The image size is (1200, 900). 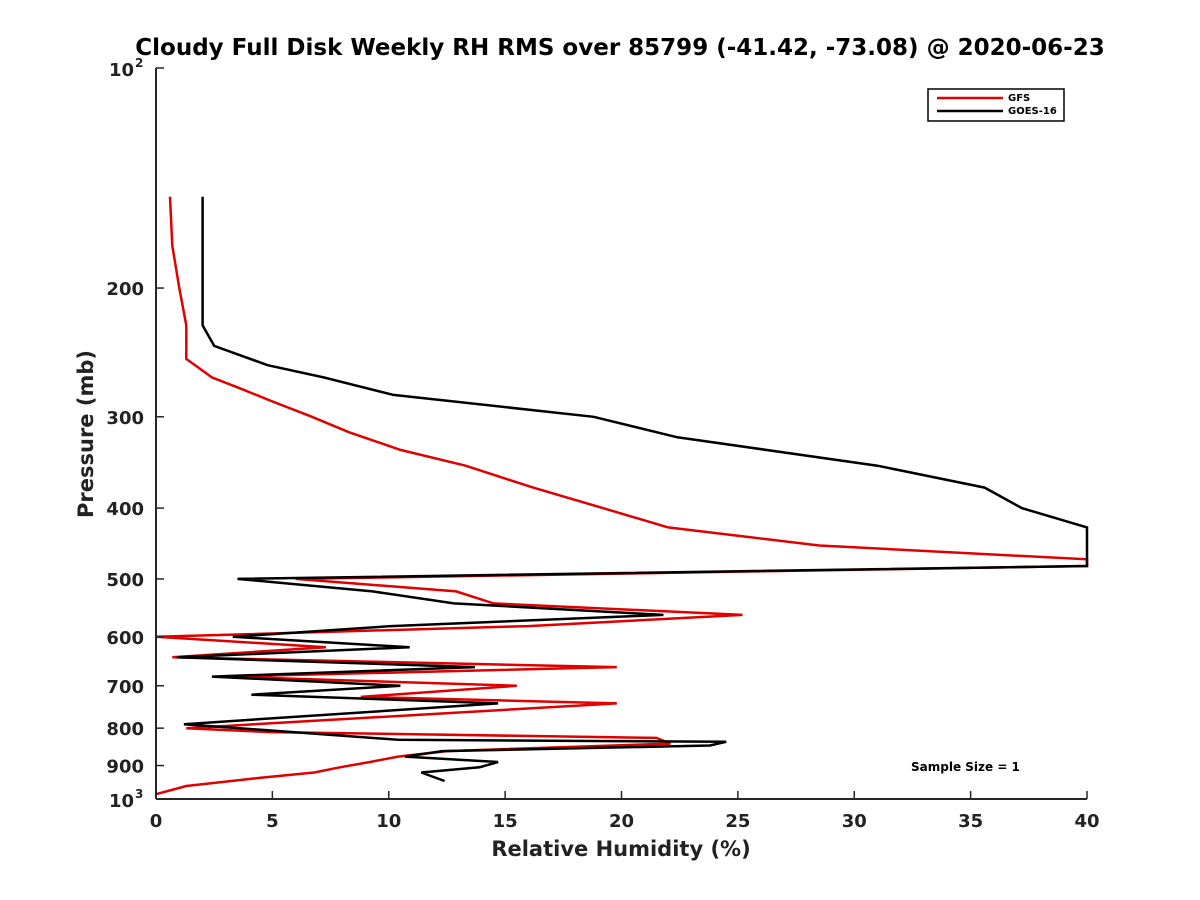 I want to click on x-tick-label: 30, so click(x=854, y=821).